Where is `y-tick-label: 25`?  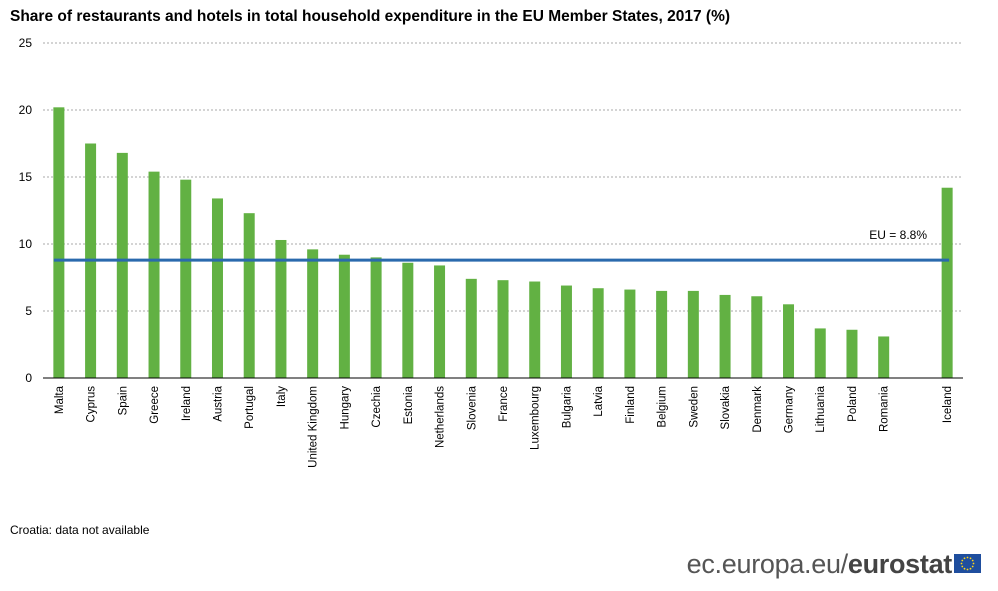
y-tick-label: 25 is located at coordinates (26, 43).